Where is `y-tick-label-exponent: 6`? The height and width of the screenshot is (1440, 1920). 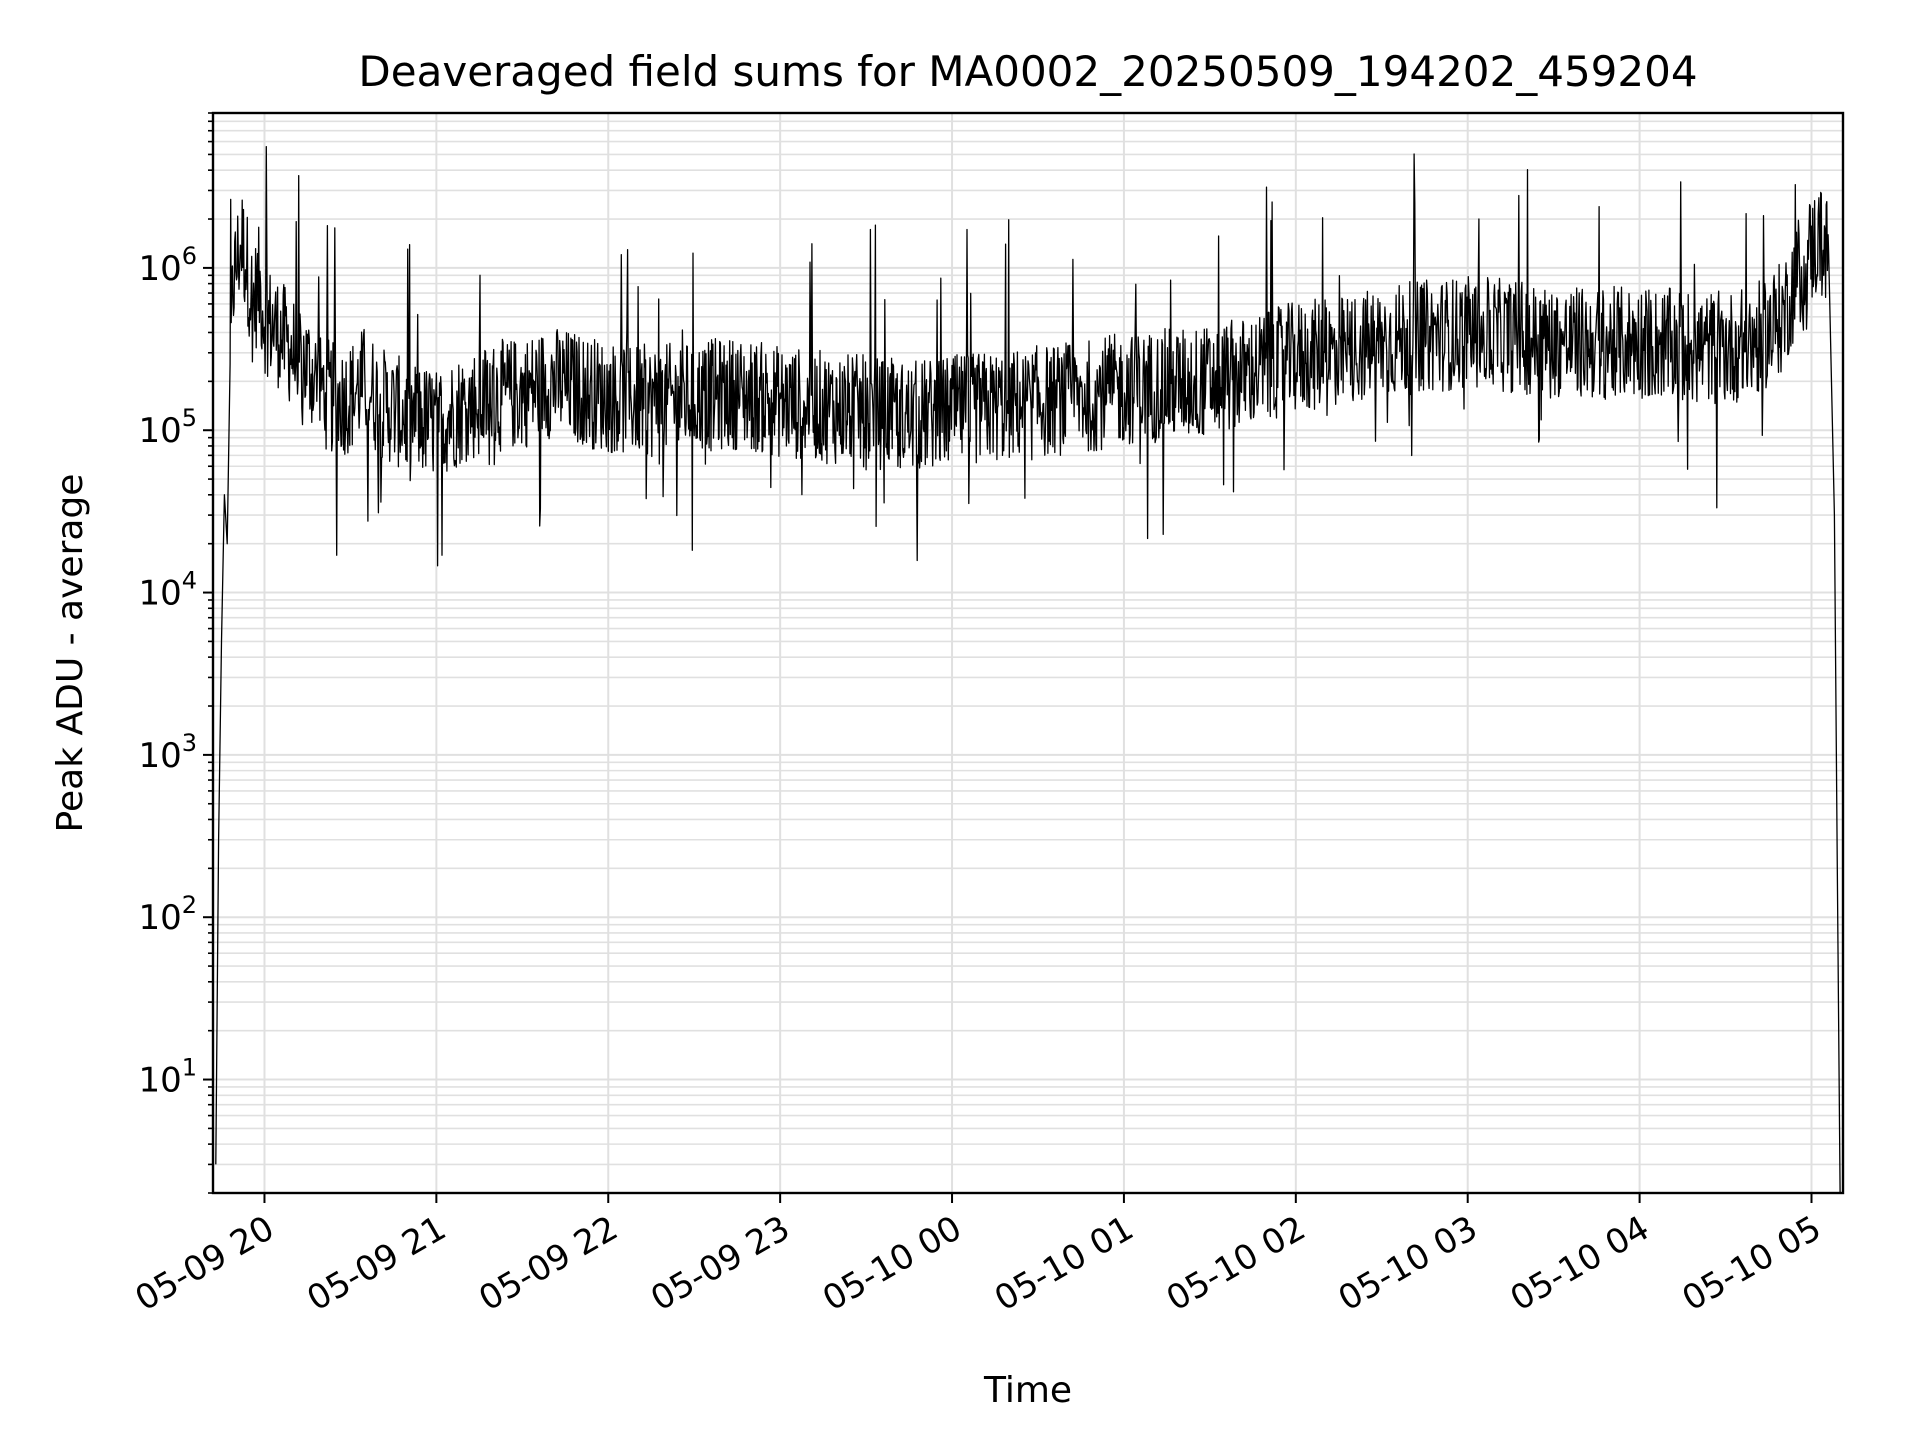
y-tick-label-exponent: 6 is located at coordinates (189, 256).